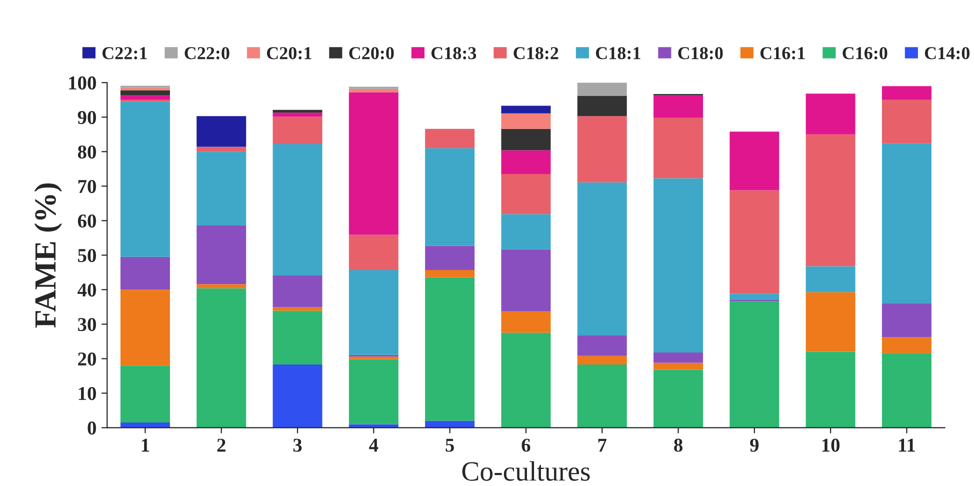  Describe the element at coordinates (450, 445) in the screenshot. I see `x-tick-label: 5` at that location.